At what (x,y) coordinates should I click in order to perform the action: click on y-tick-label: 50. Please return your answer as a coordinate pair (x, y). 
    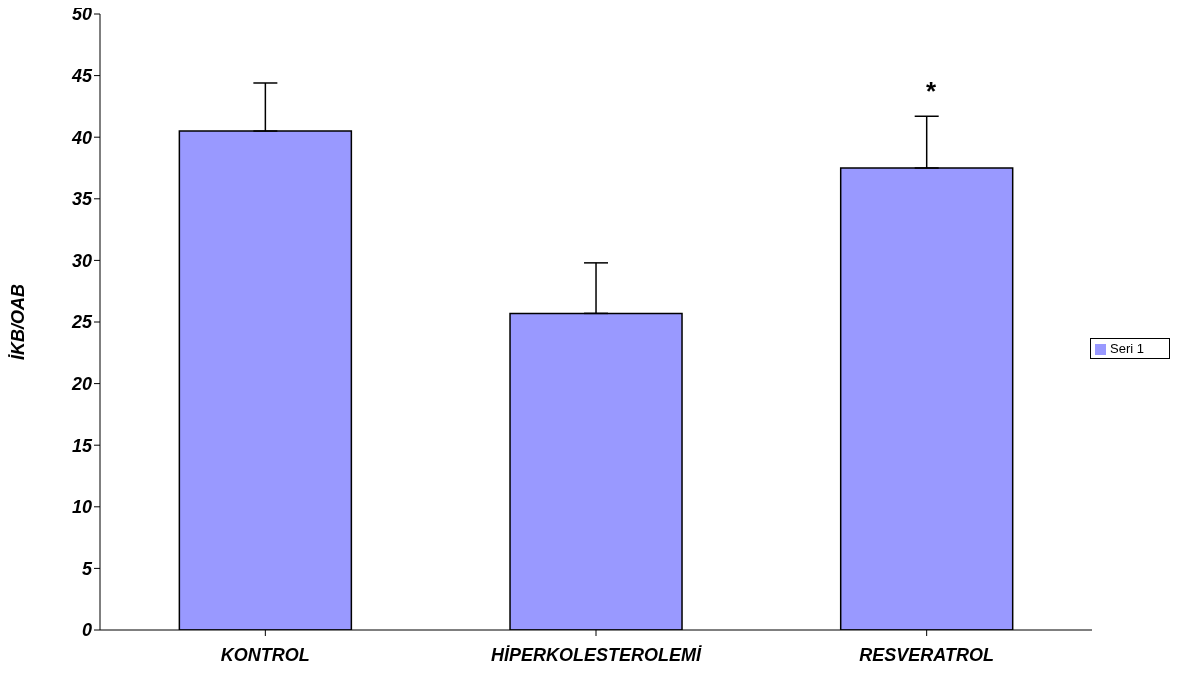
    Looking at the image, I should click on (81, 14).